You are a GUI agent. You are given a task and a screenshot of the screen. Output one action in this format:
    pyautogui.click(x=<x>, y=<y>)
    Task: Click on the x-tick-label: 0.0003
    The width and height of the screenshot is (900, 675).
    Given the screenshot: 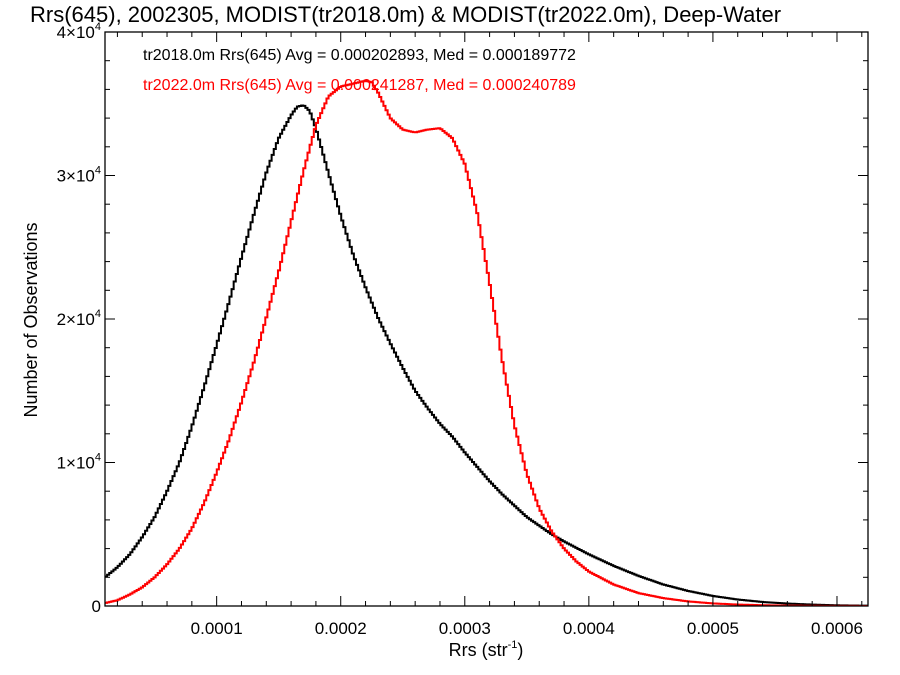 What is the action you would take?
    pyautogui.click(x=465, y=628)
    